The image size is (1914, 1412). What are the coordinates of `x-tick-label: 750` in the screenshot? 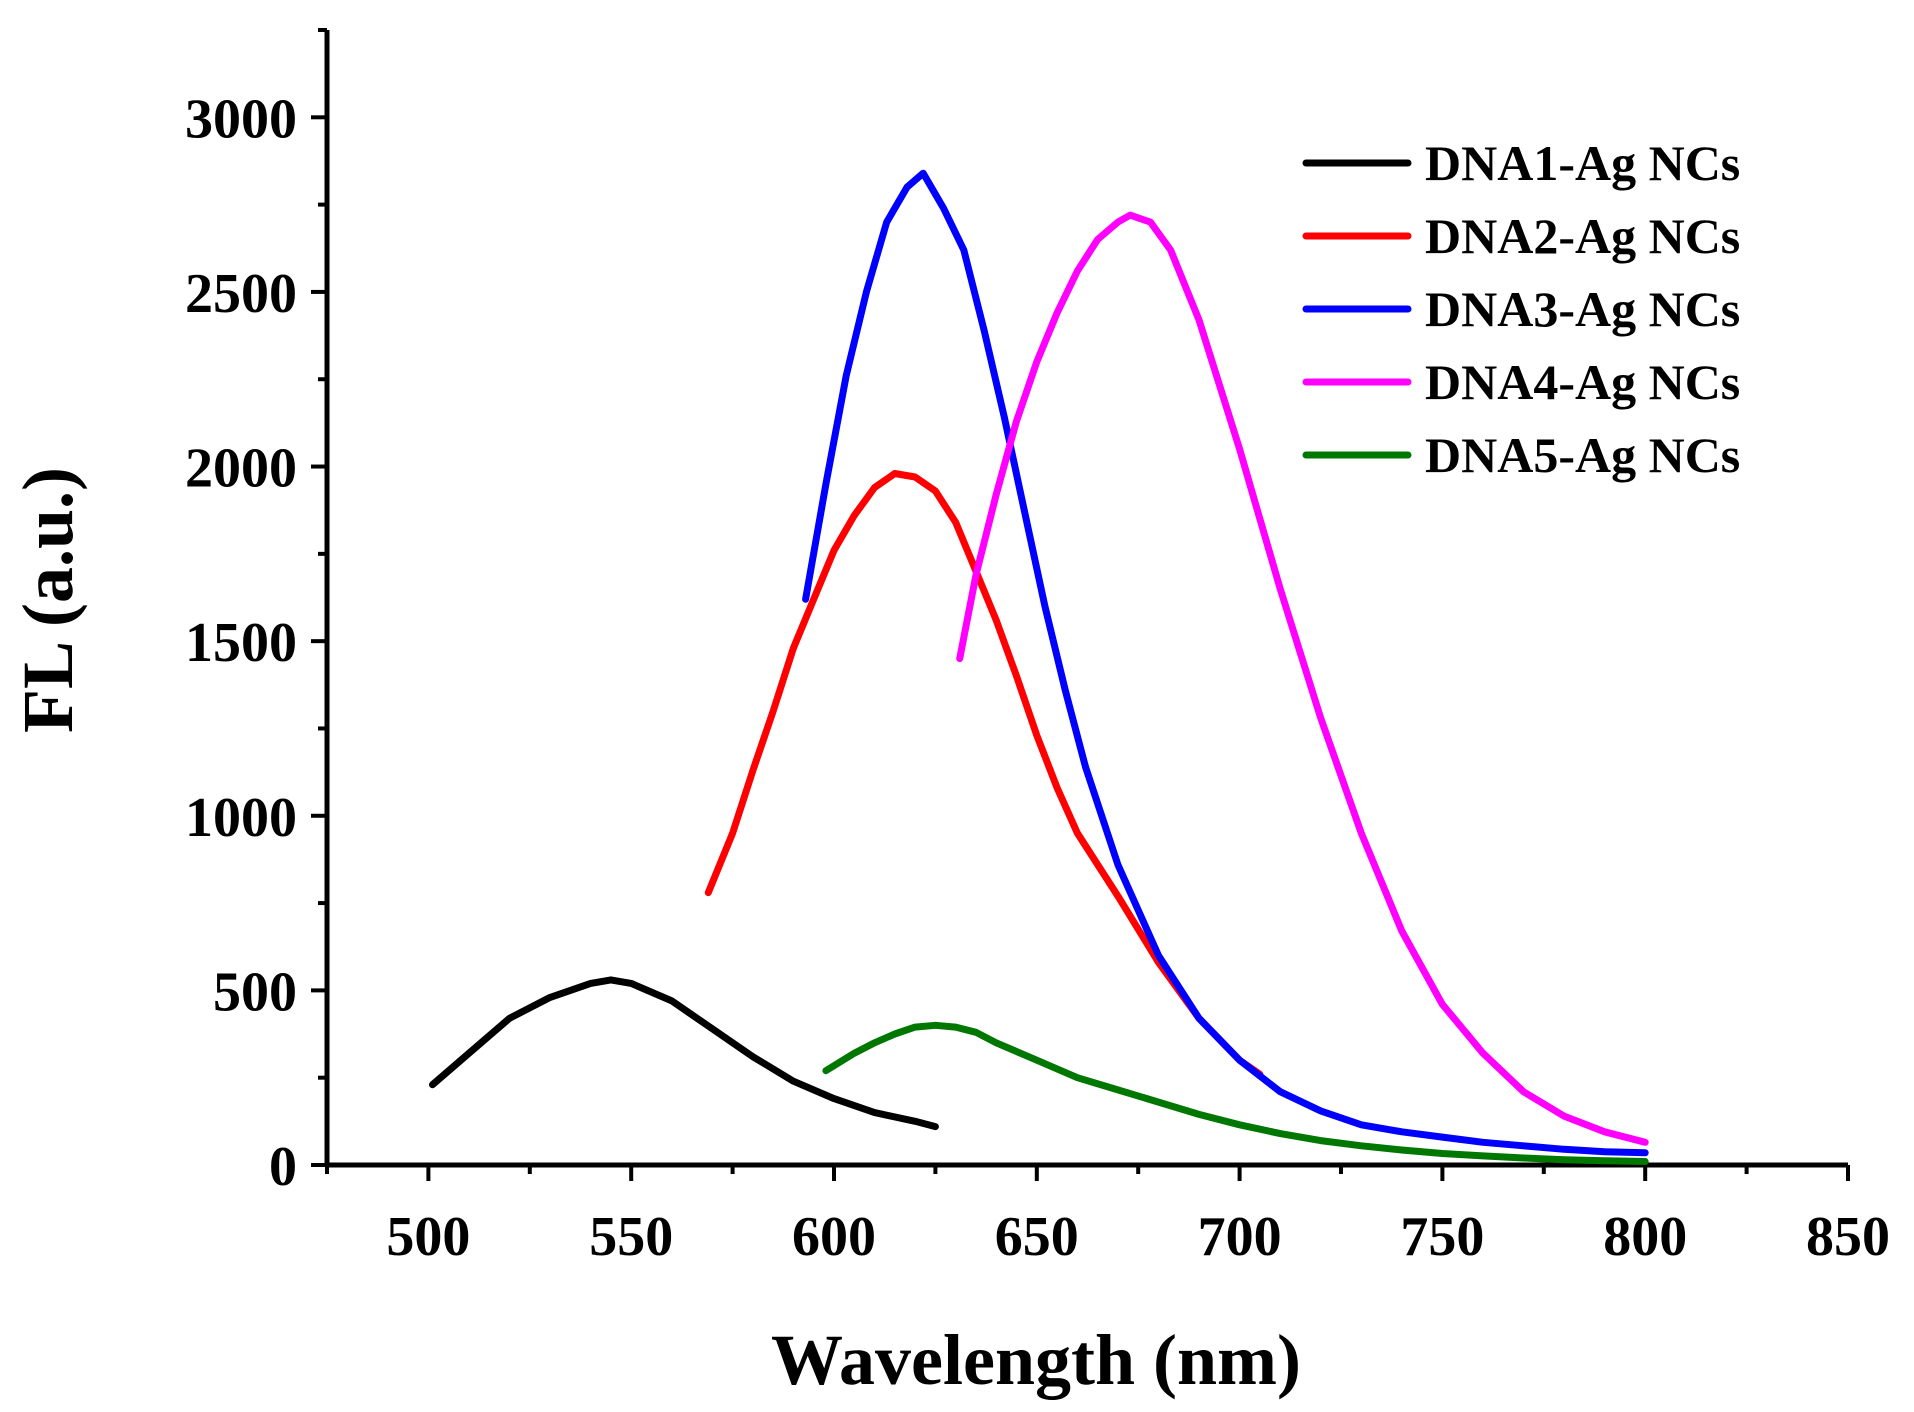 It's located at (1442, 1237).